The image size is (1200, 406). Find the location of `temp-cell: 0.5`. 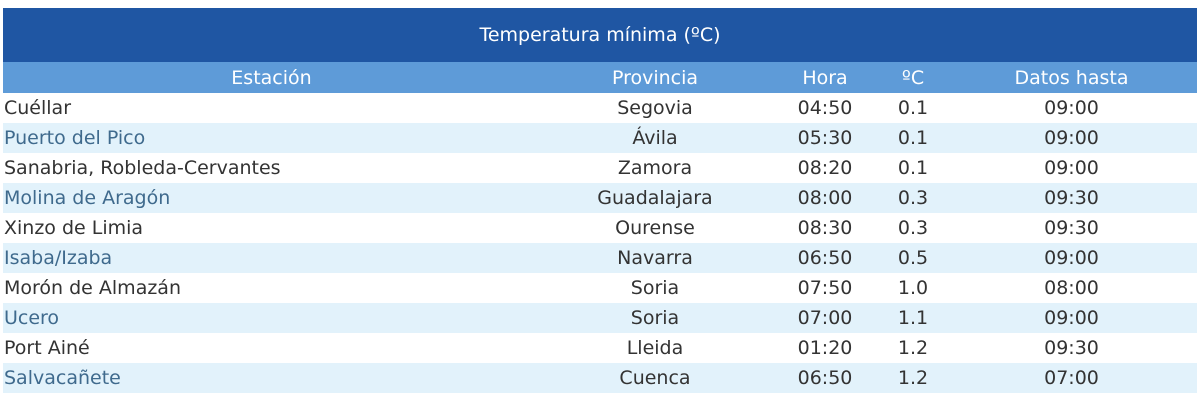

temp-cell: 0.5 is located at coordinates (913, 258).